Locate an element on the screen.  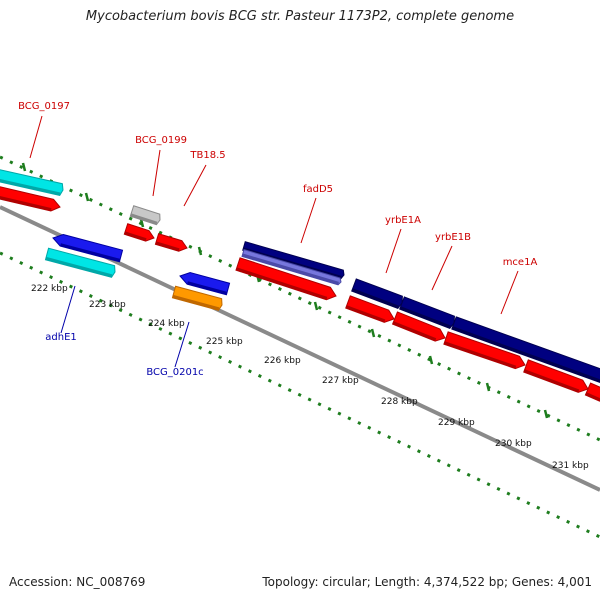
BCG_0197-cds-arrow is located at coordinates (30, 199).